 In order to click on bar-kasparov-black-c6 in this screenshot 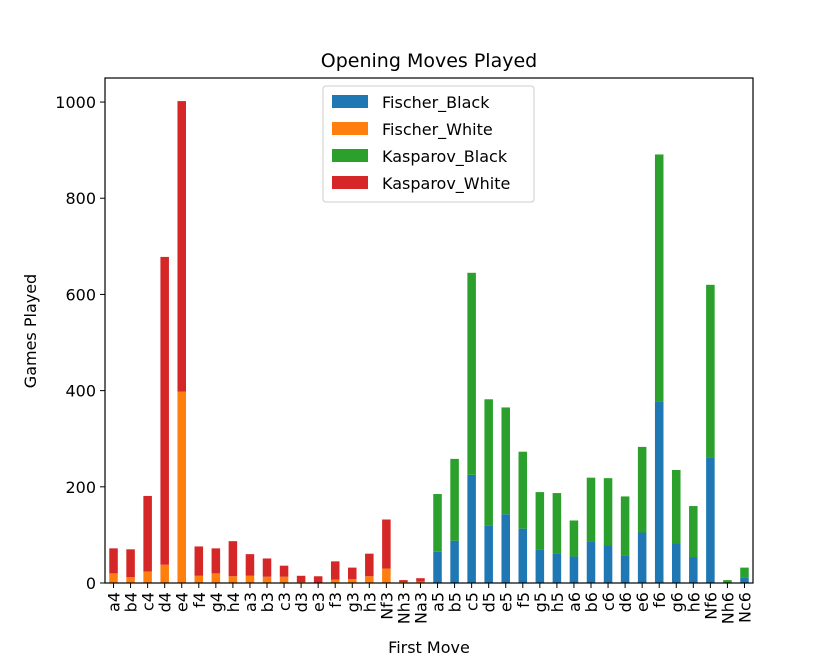, I will do `click(608, 512)`.